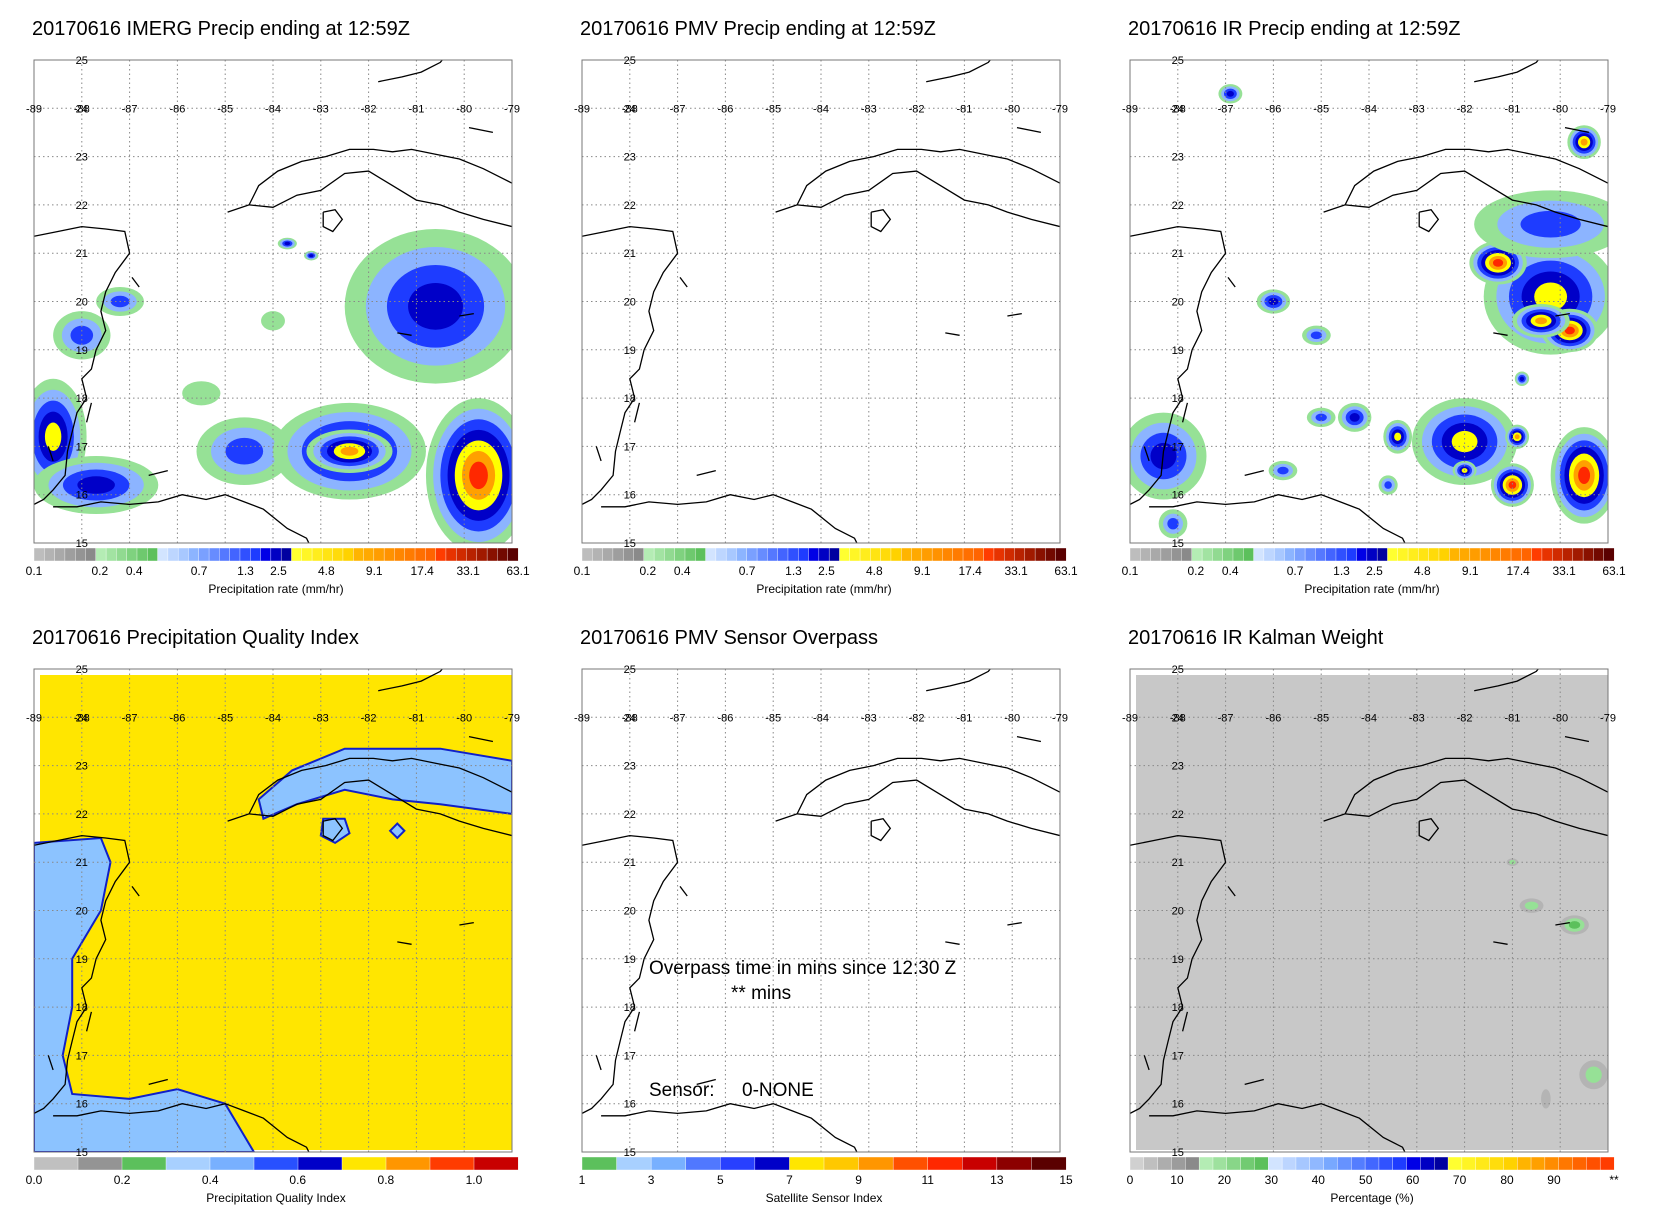  What do you see at coordinates (1512, 109) in the screenshot?
I see `longitude-label: -81` at bounding box center [1512, 109].